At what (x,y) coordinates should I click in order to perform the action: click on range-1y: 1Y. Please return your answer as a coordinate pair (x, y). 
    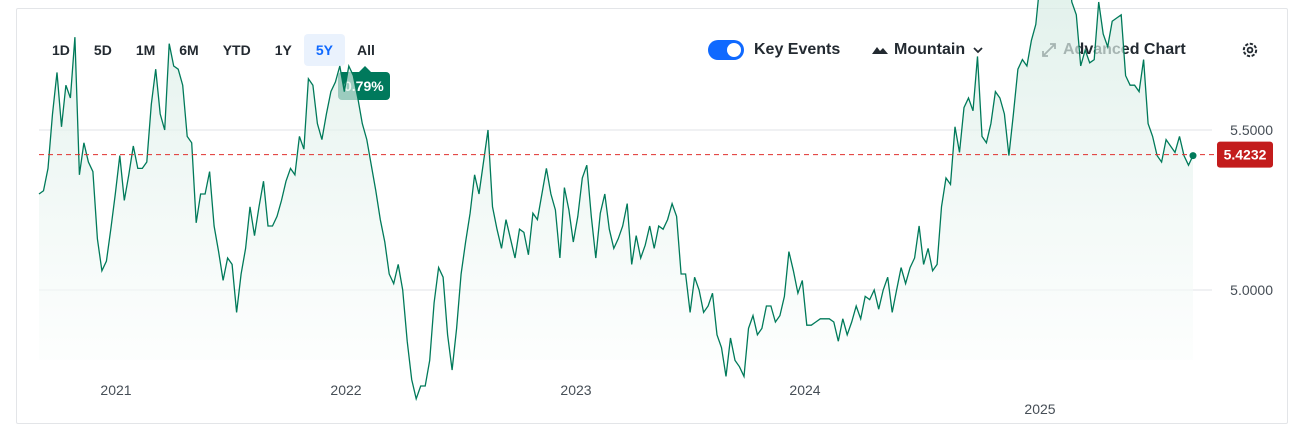
    Looking at the image, I should click on (283, 50).